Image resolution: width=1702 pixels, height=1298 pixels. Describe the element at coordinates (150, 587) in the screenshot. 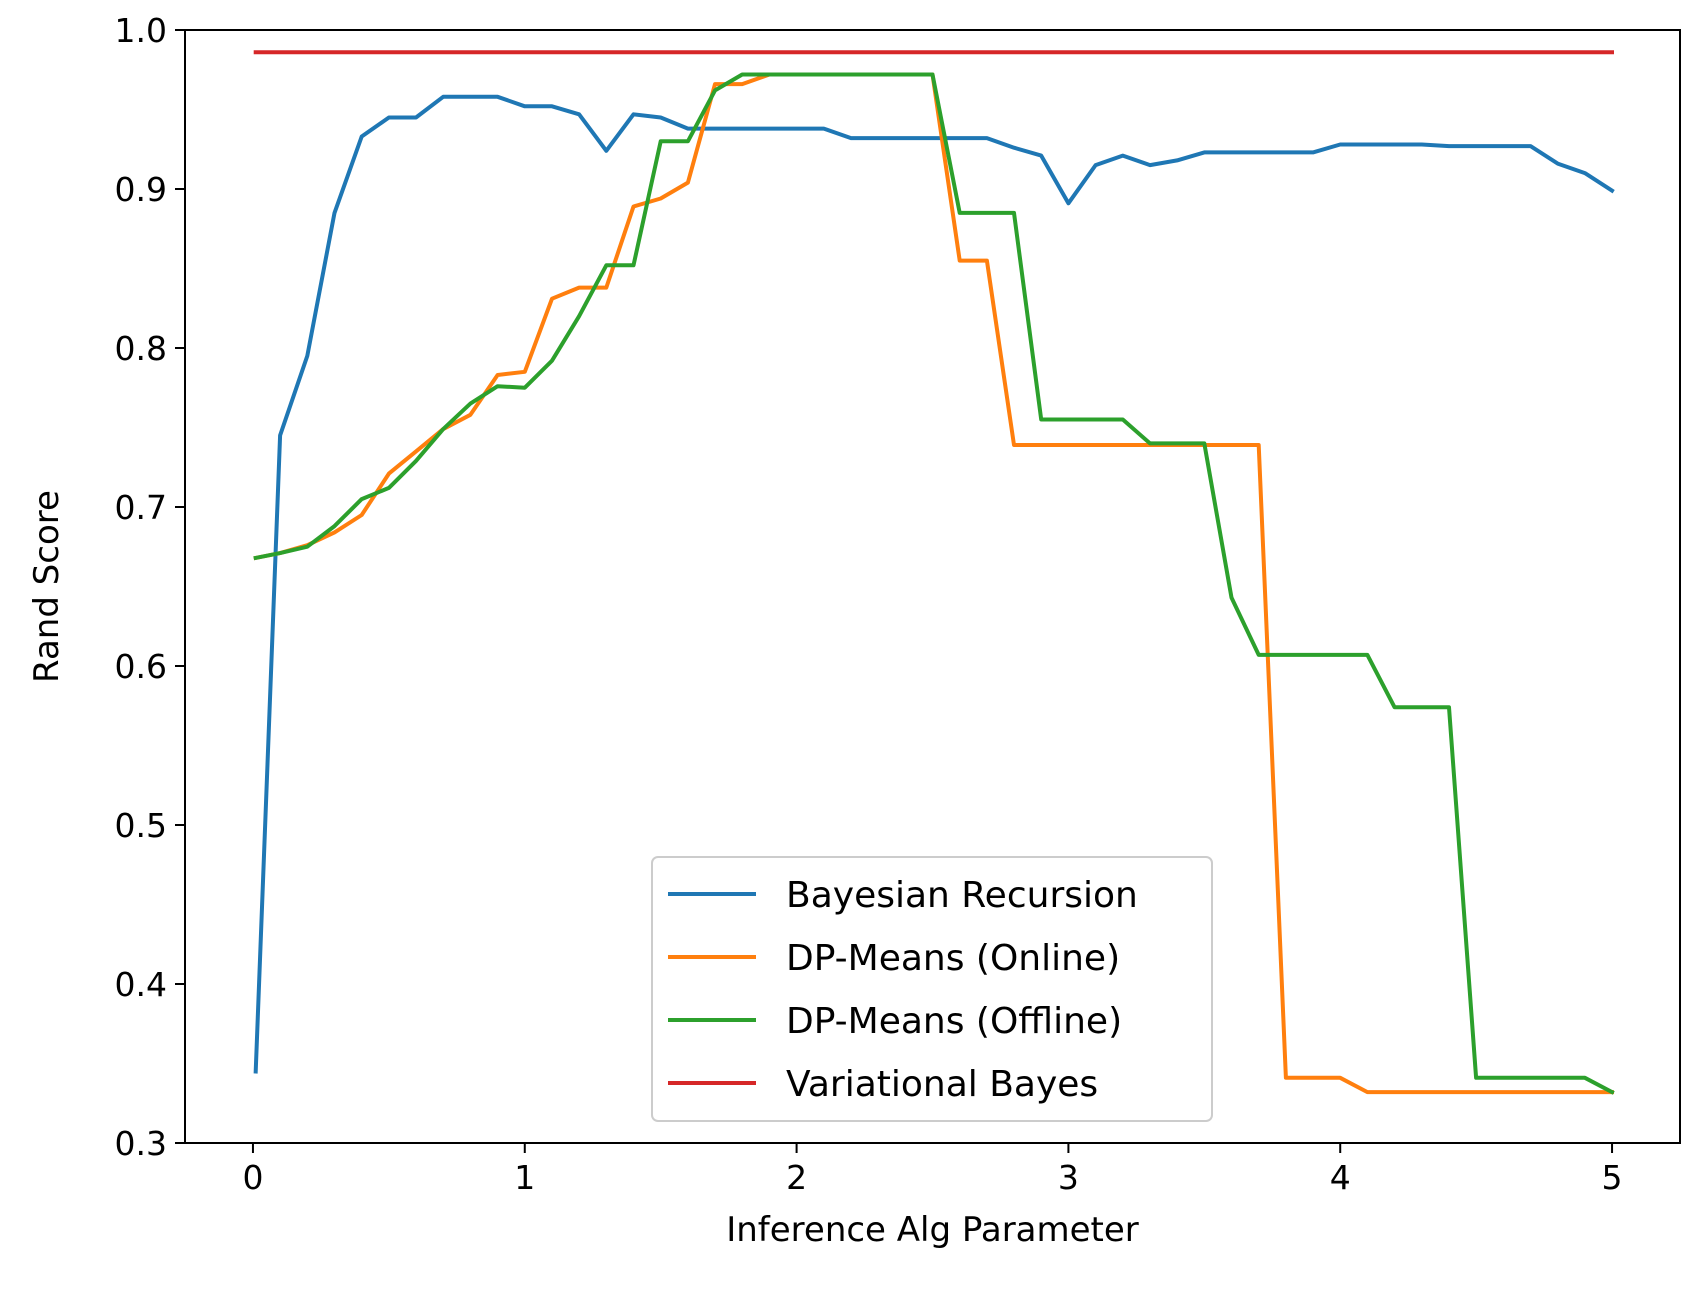

I see `y-axis: 0.3 0.4 0.5 0.6 0.7 0.8 0.9 1.0` at that location.